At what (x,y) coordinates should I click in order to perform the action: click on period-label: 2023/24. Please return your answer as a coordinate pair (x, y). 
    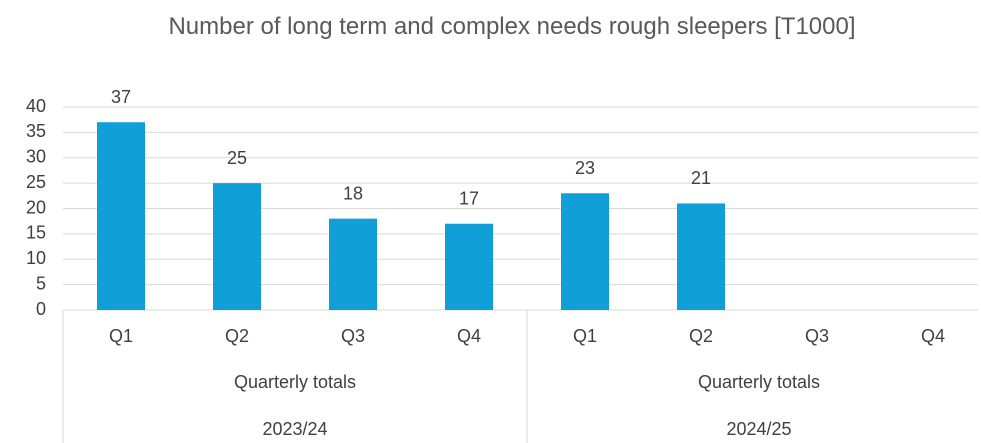
    Looking at the image, I should click on (294, 429).